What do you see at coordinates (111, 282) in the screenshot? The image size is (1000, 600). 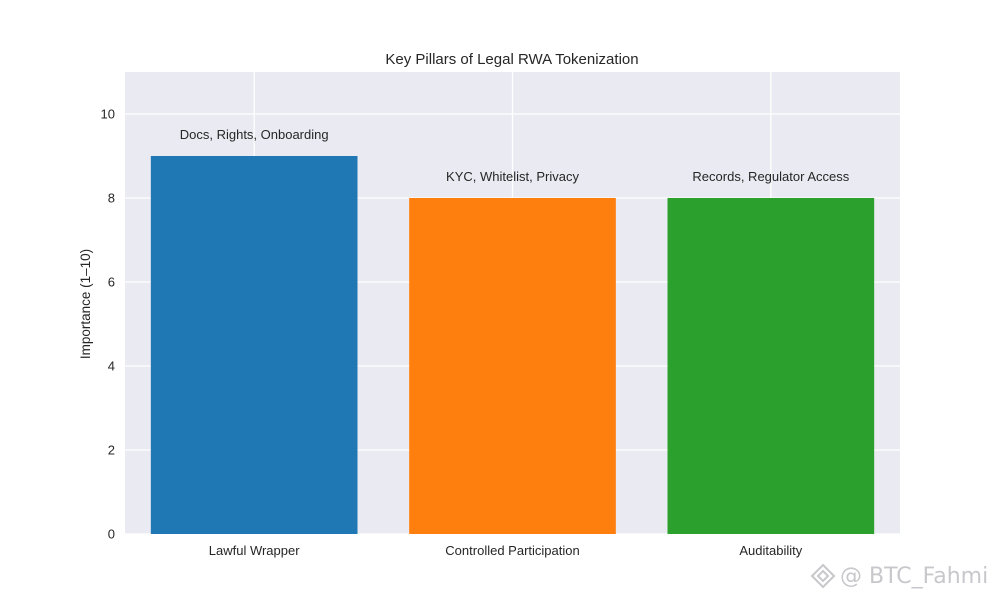 I see `y-tick-label: 6` at bounding box center [111, 282].